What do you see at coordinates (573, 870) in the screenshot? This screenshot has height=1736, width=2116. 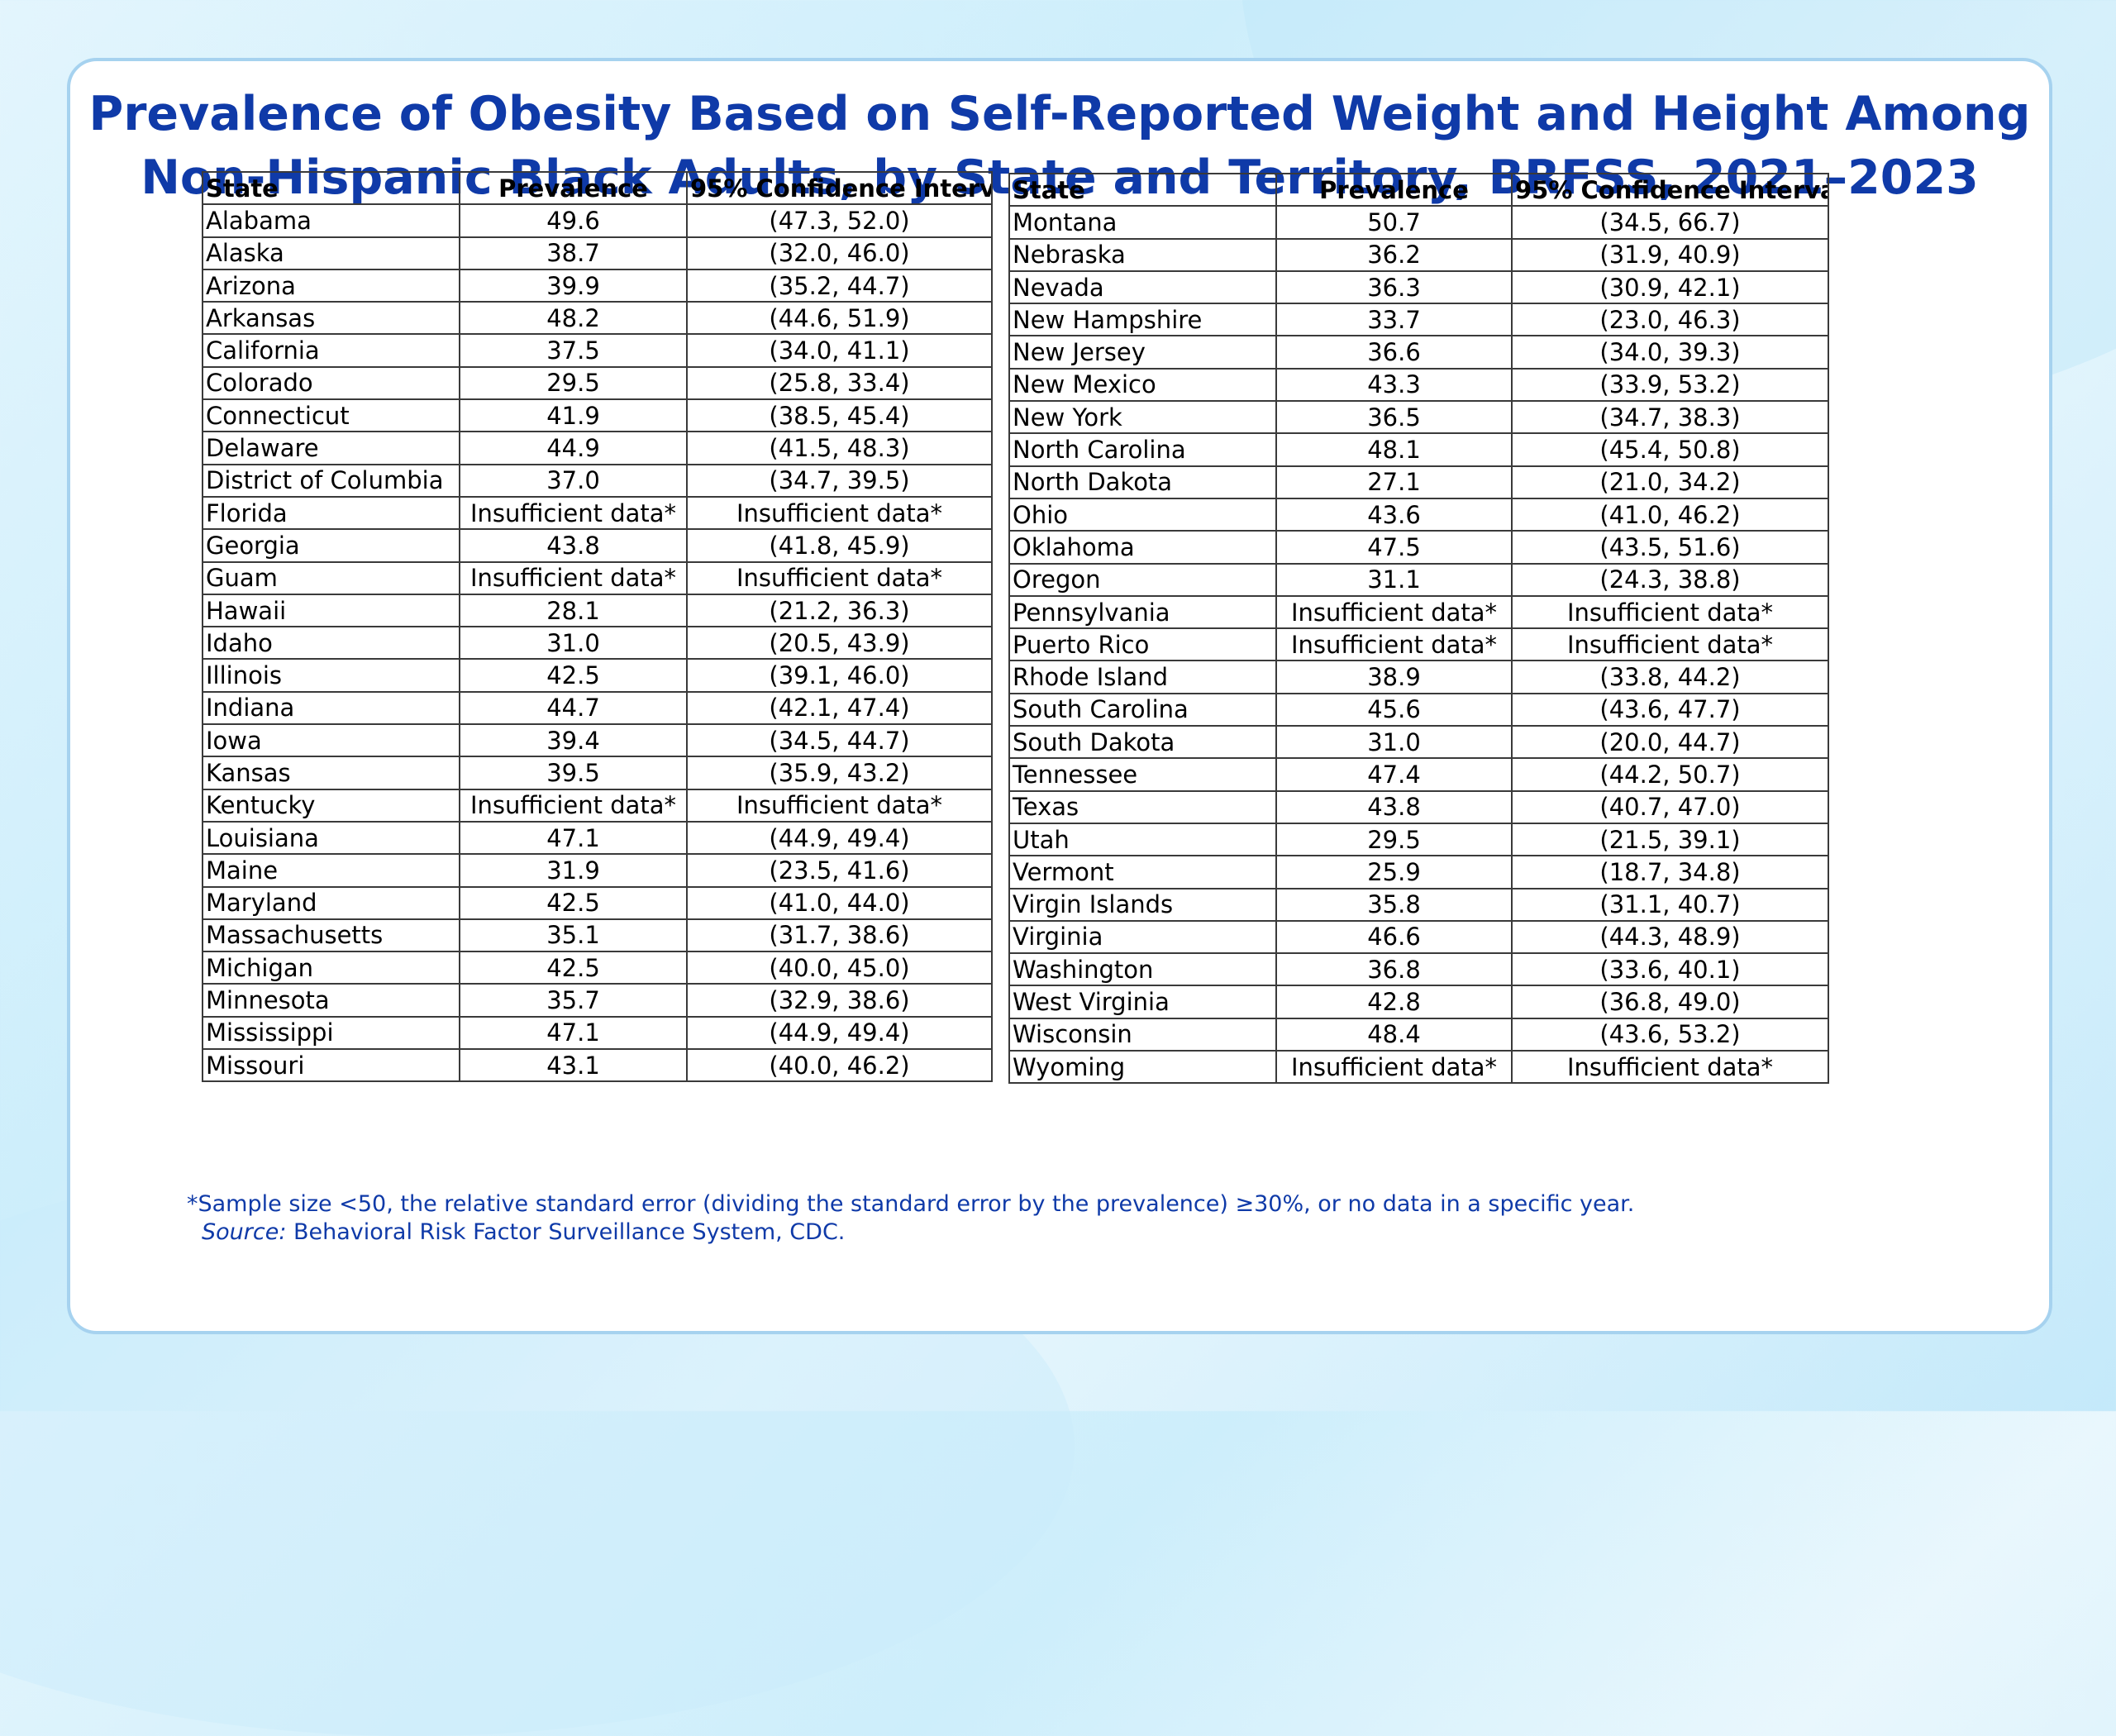 I see `prevalence-cell: 31.9` at bounding box center [573, 870].